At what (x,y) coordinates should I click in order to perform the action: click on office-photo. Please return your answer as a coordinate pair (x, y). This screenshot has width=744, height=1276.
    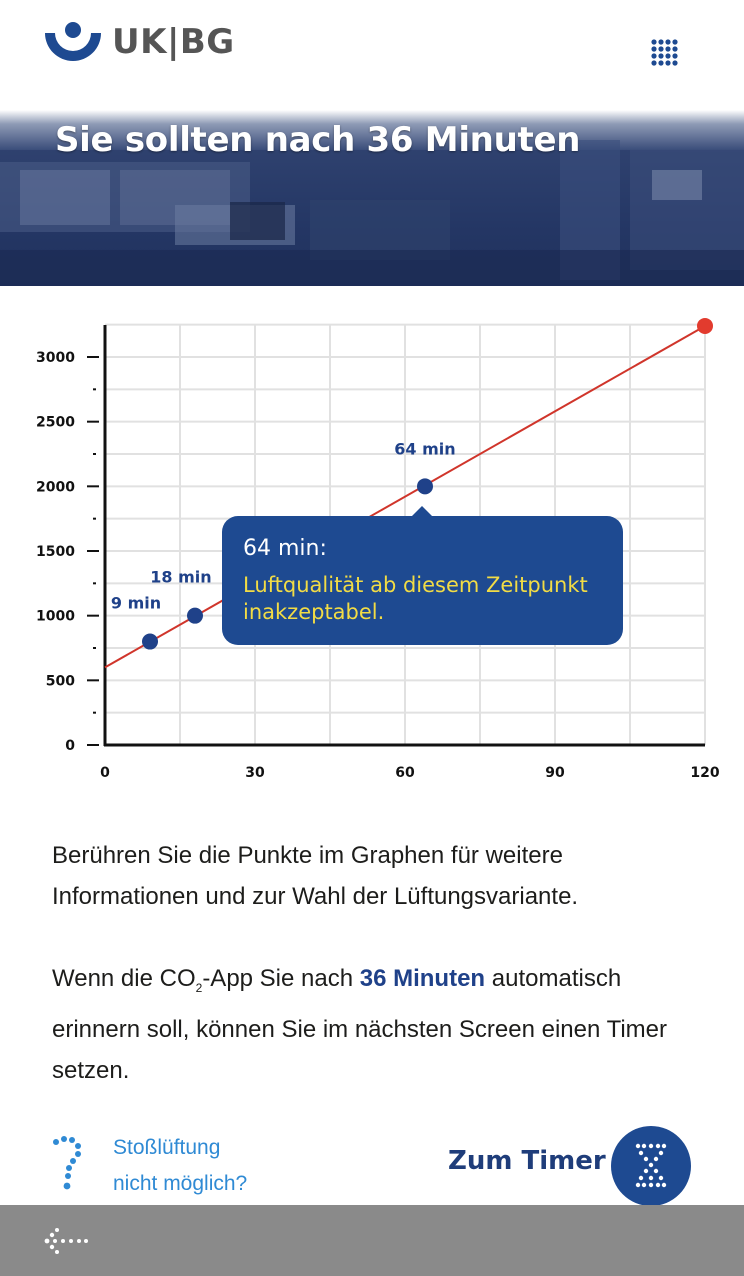
    Looking at the image, I should click on (372, 213).